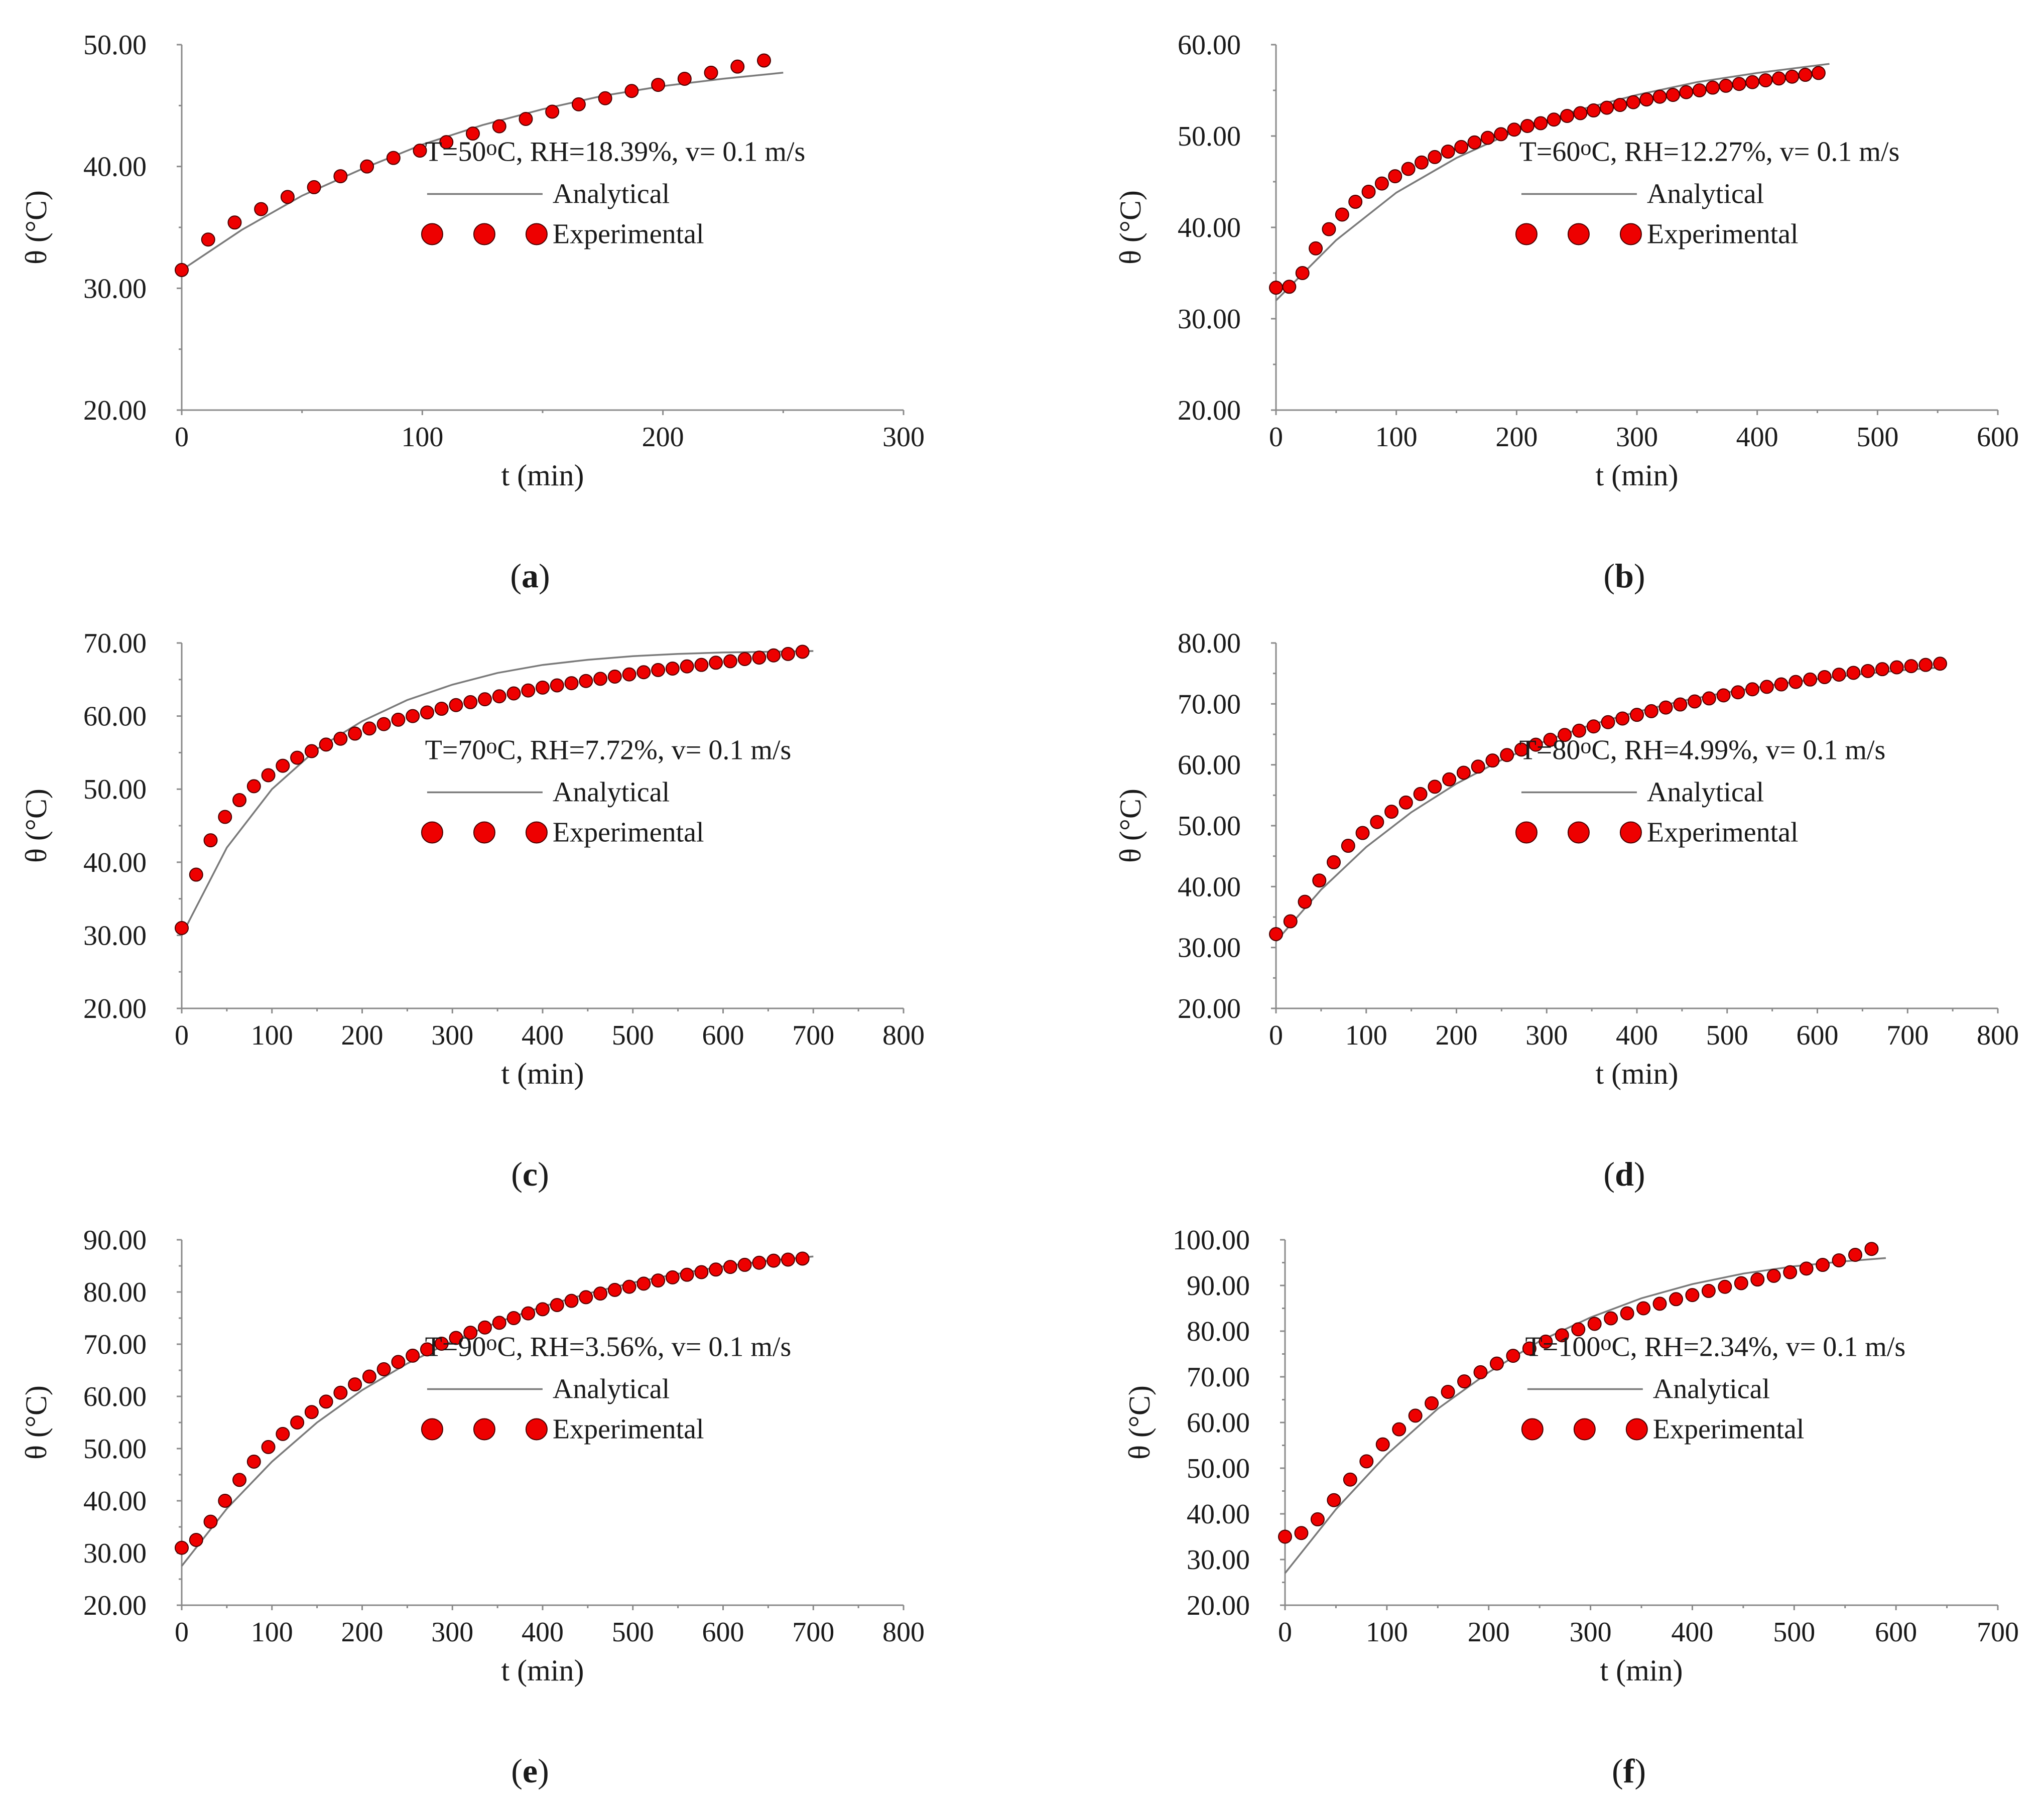  Describe the element at coordinates (1209, 704) in the screenshot. I see `y-tick-label: 70.00` at that location.